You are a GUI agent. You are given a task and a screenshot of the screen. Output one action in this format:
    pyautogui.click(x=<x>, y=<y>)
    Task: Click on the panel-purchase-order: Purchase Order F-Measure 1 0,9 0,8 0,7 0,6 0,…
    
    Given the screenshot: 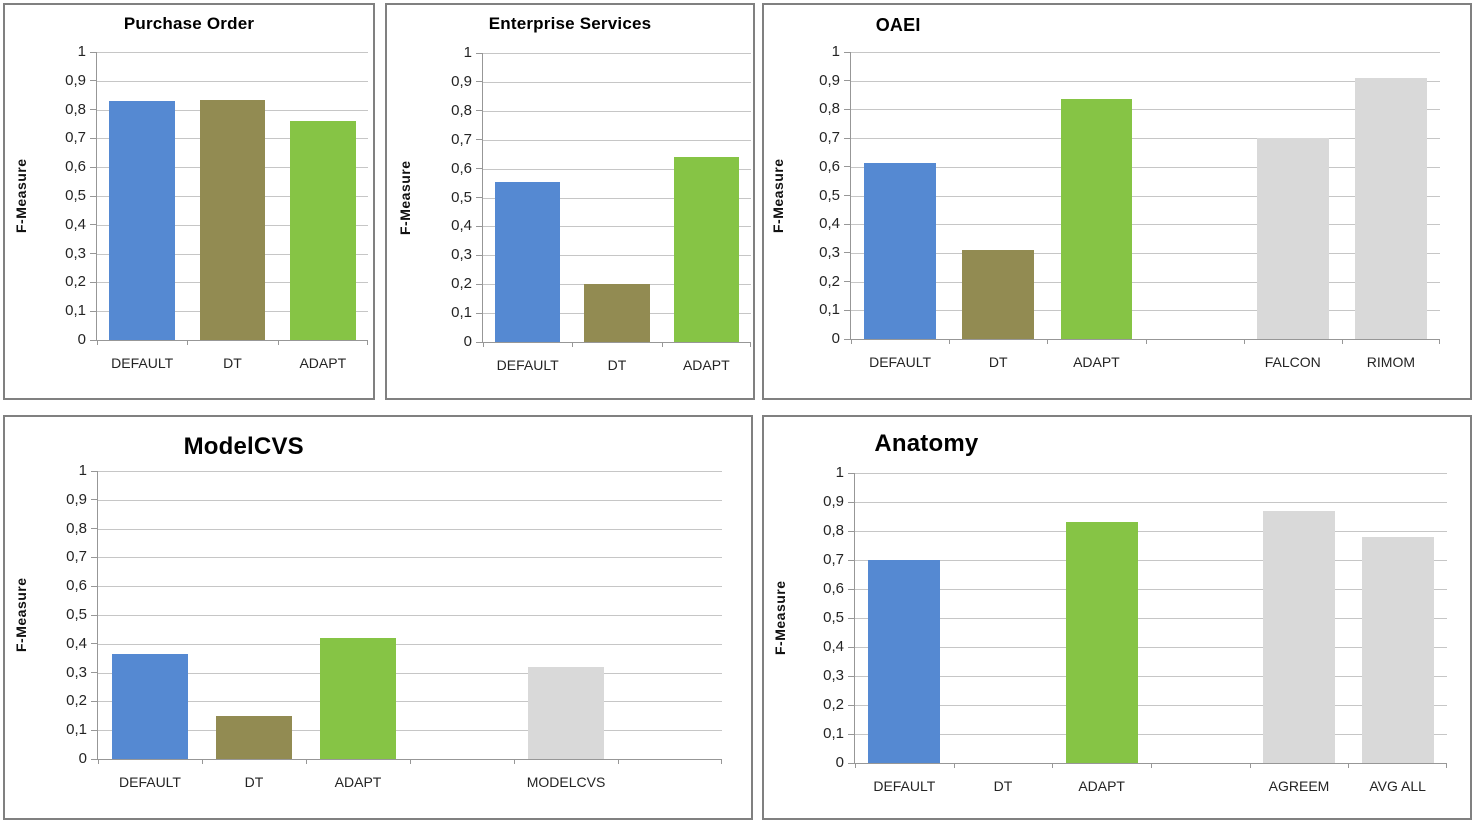 What is the action you would take?
    pyautogui.click(x=189, y=201)
    